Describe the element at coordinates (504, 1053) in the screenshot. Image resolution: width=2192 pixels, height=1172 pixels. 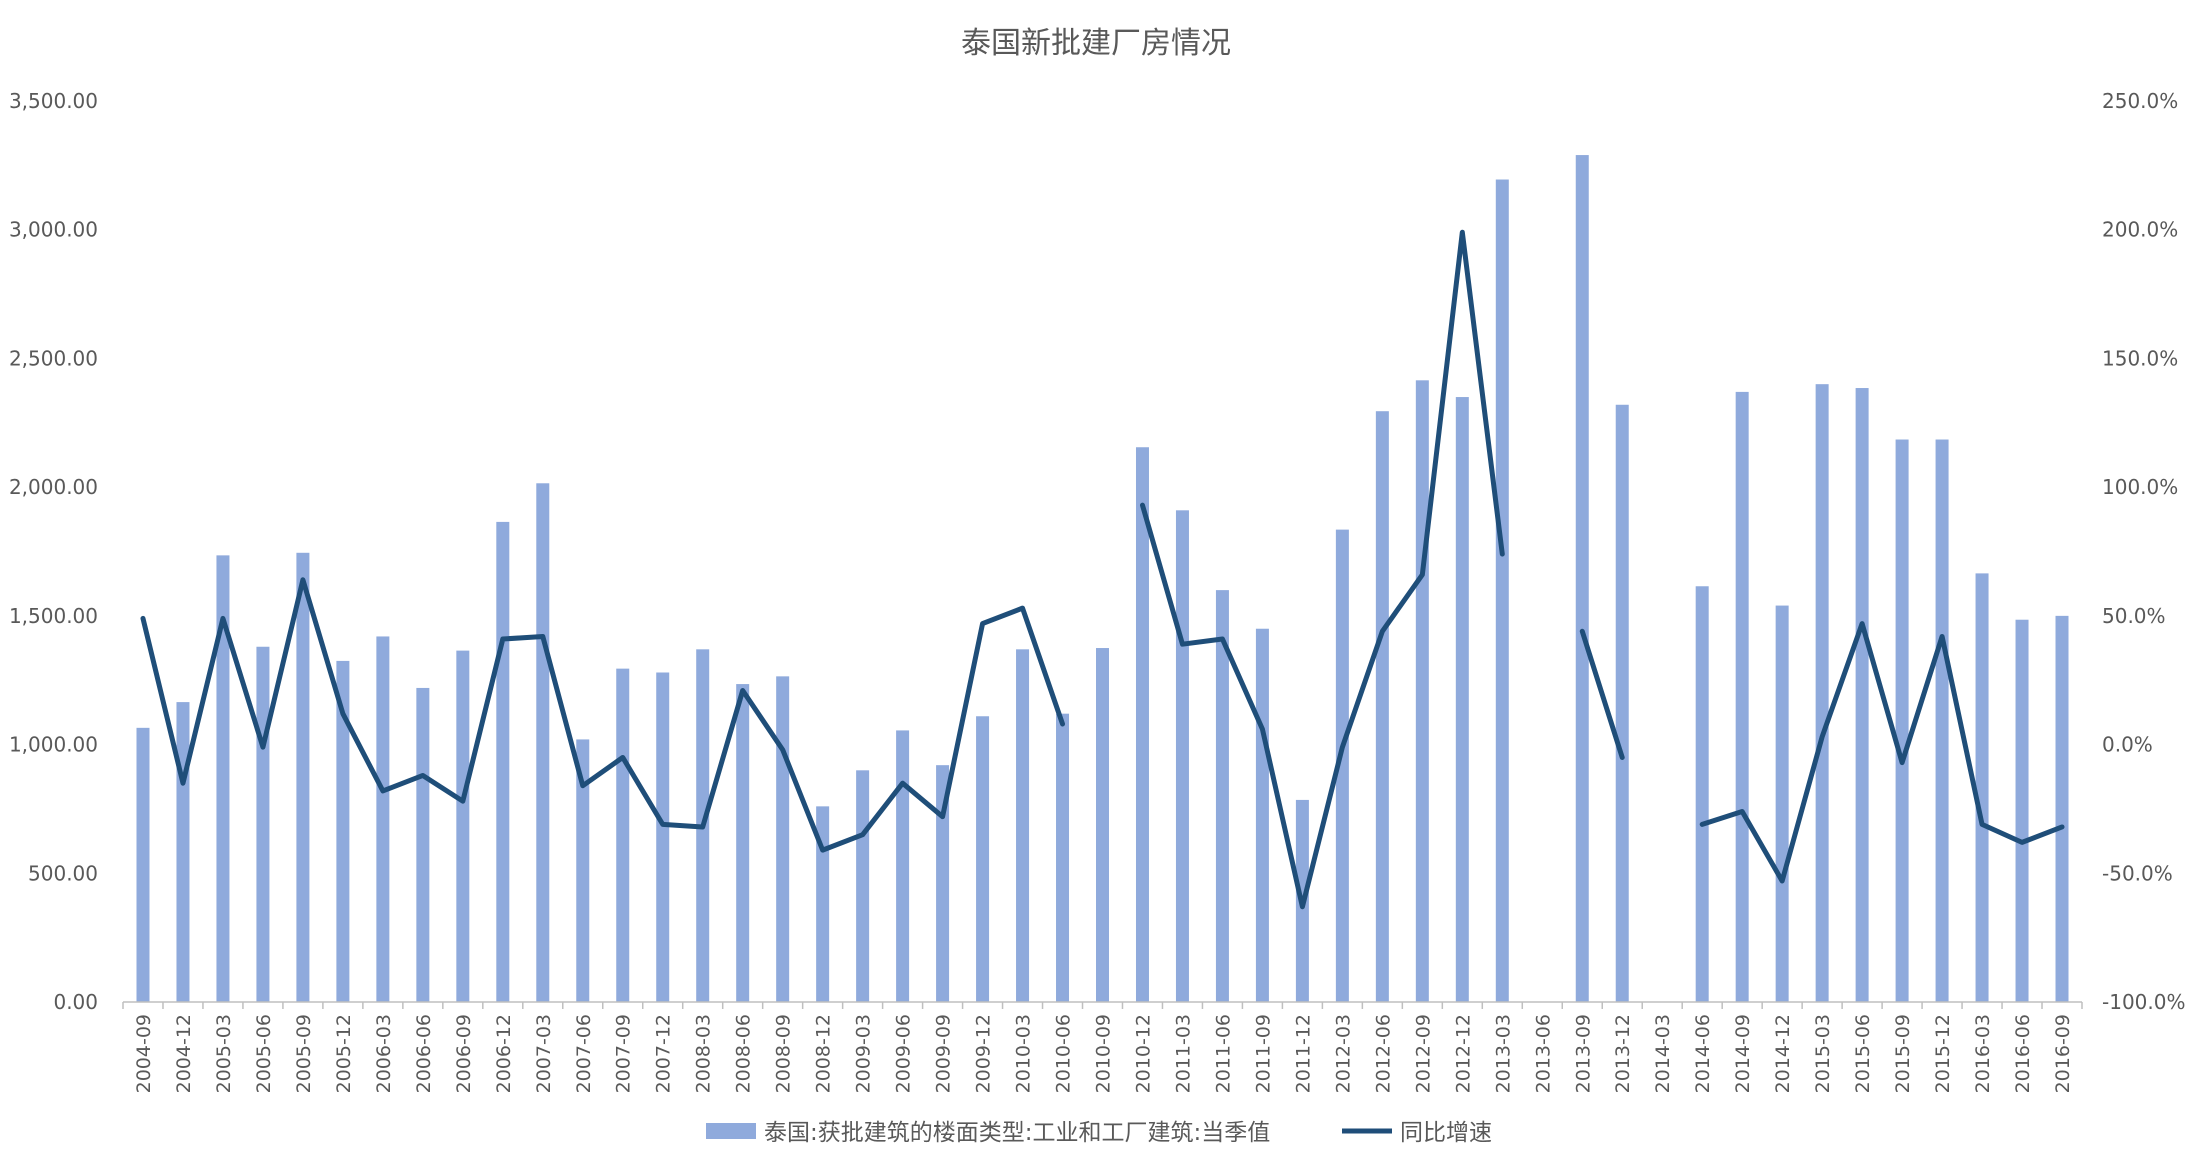
I see `x-tick-label: 2006-12` at that location.